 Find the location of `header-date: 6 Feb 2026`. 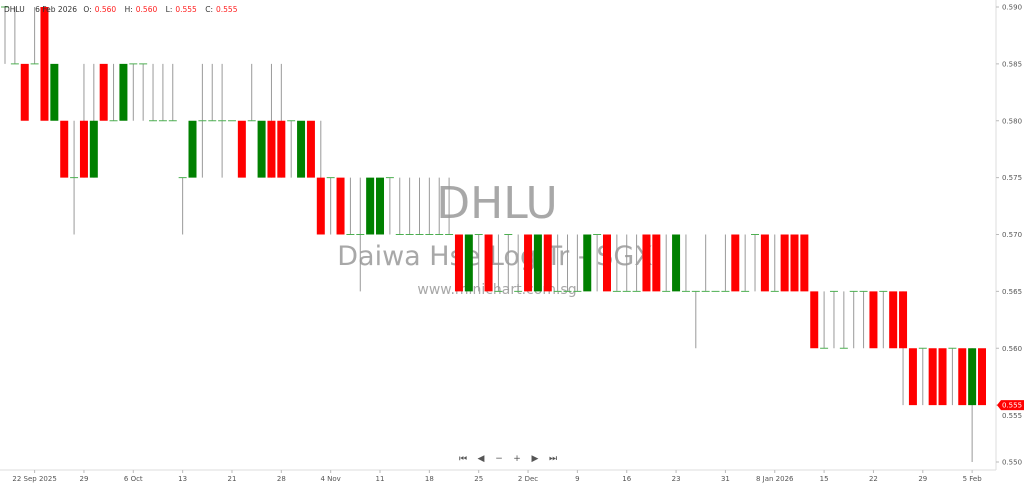

header-date: 6 Feb 2026 is located at coordinates (56, 9).